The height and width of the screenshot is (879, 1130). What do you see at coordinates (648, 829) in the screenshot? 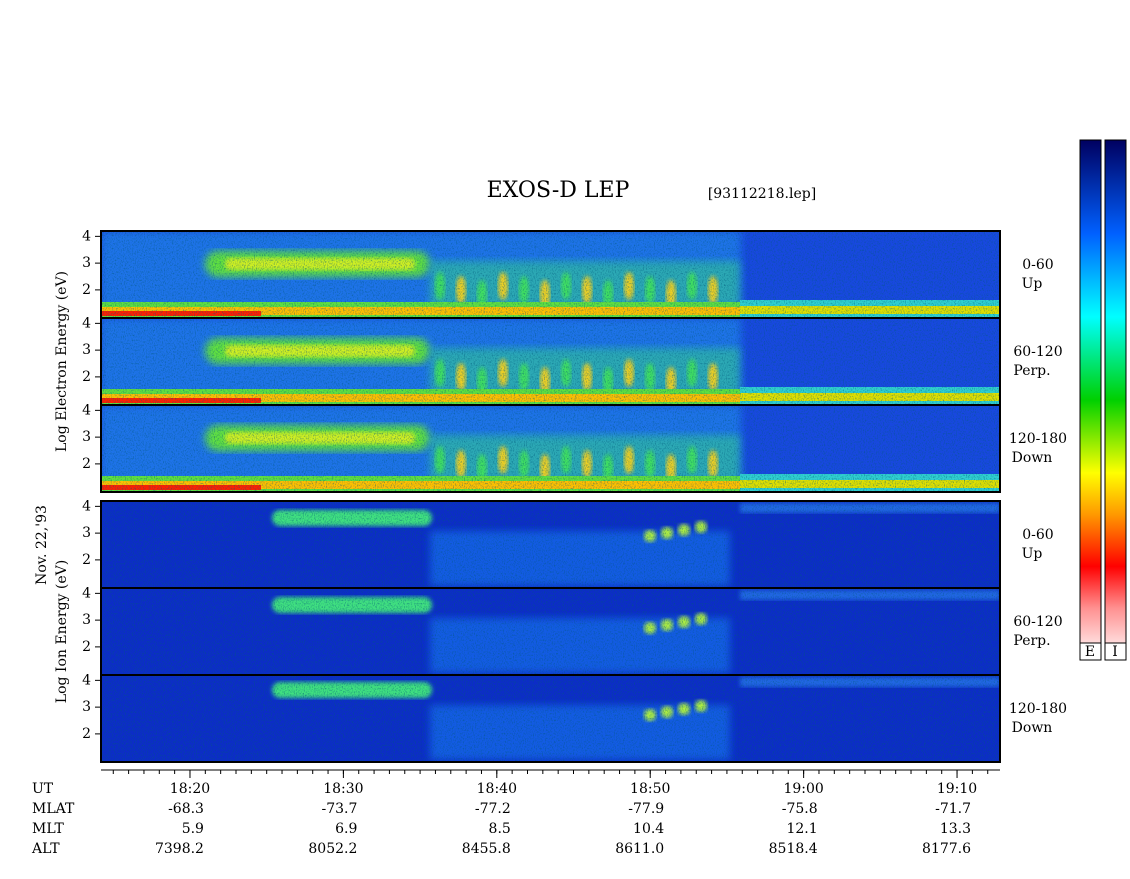
I see `orbit-value: 10.4` at bounding box center [648, 829].